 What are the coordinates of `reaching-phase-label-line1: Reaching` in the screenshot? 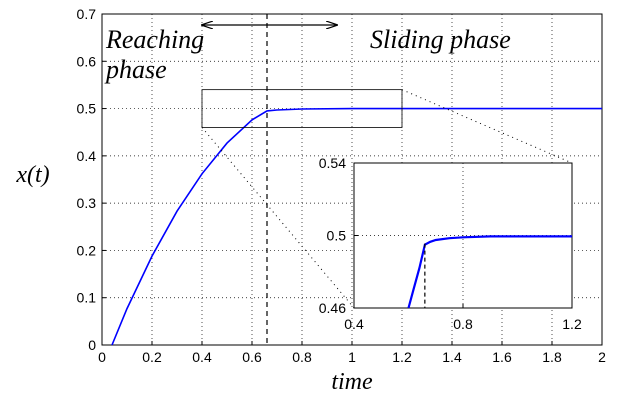 It's located at (154, 39).